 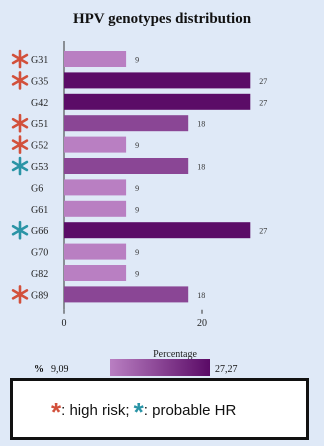 What do you see at coordinates (39, 103) in the screenshot?
I see `category-label: G42` at bounding box center [39, 103].